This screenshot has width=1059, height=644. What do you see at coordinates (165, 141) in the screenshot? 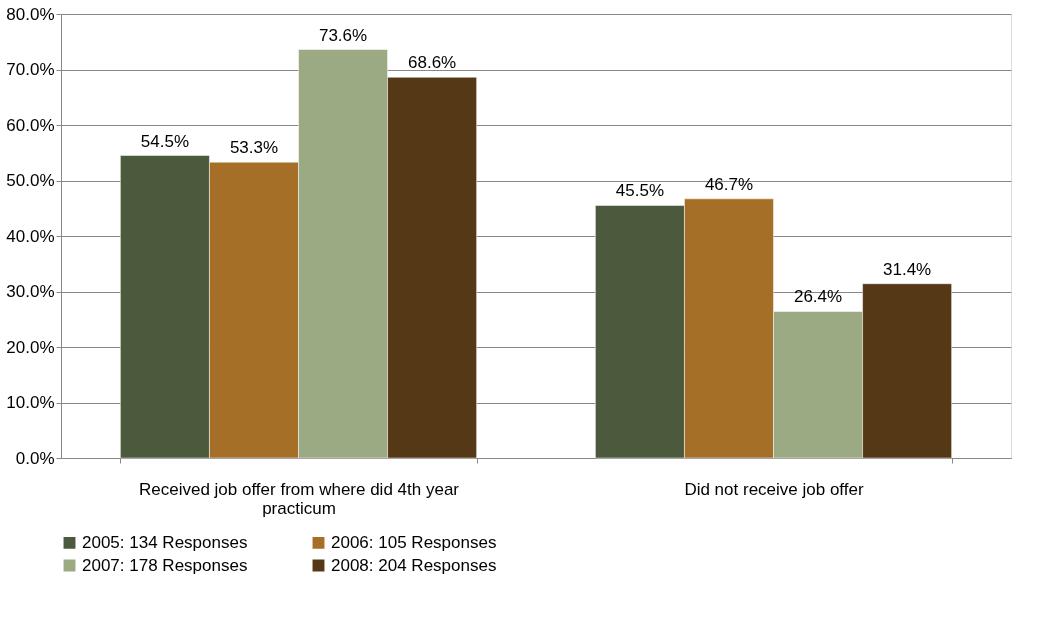
I see `text: 54.5%` at bounding box center [165, 141].